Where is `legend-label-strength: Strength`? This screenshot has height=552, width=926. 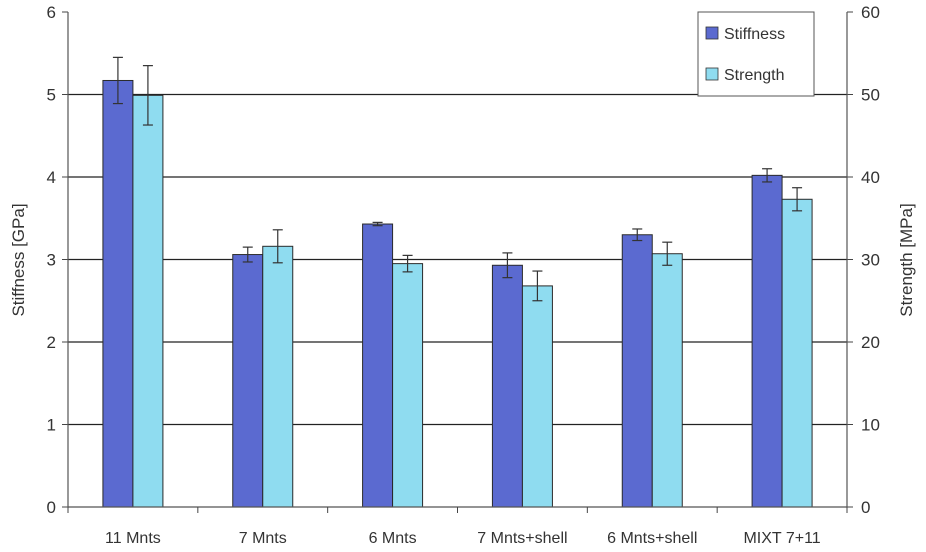 legend-label-strength: Strength is located at coordinates (754, 75).